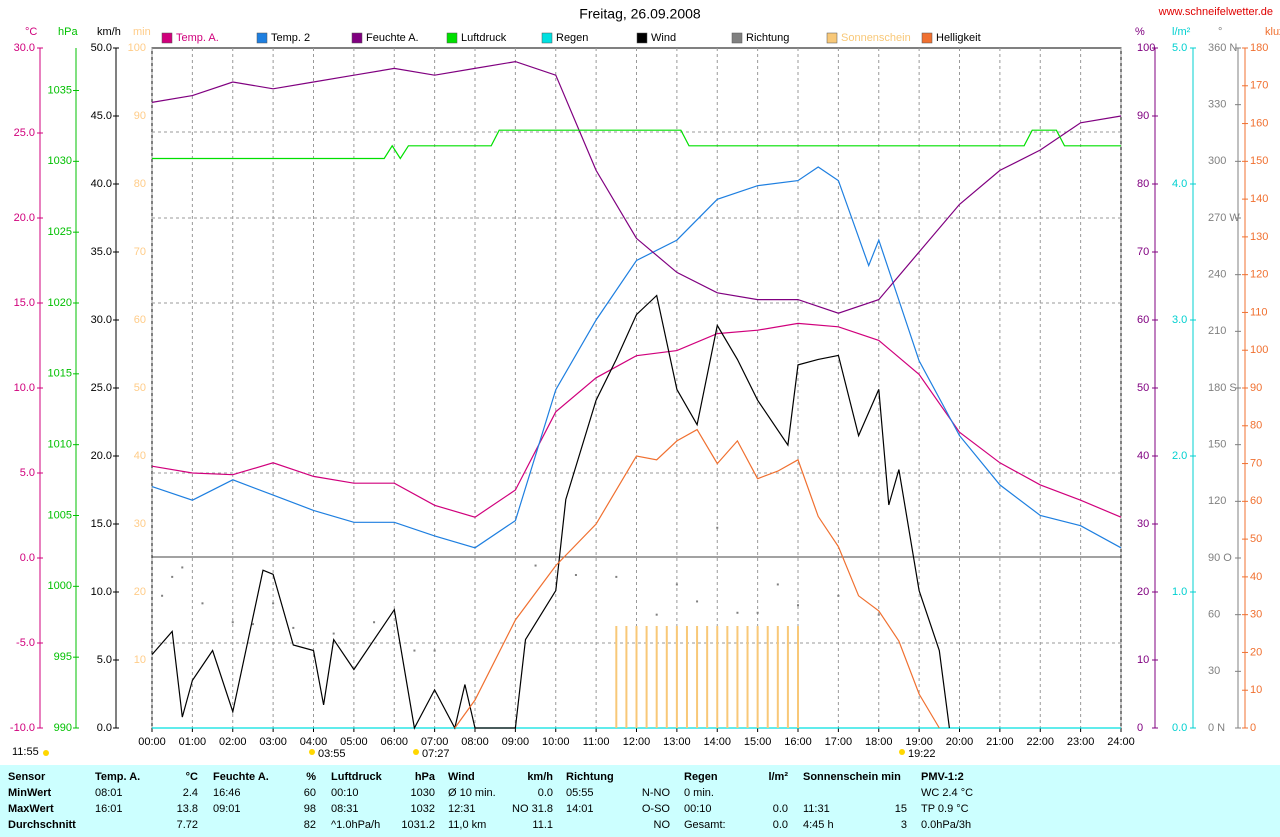  Describe the element at coordinates (677, 742) in the screenshot. I see `x-tick-label: 13:00` at that location.